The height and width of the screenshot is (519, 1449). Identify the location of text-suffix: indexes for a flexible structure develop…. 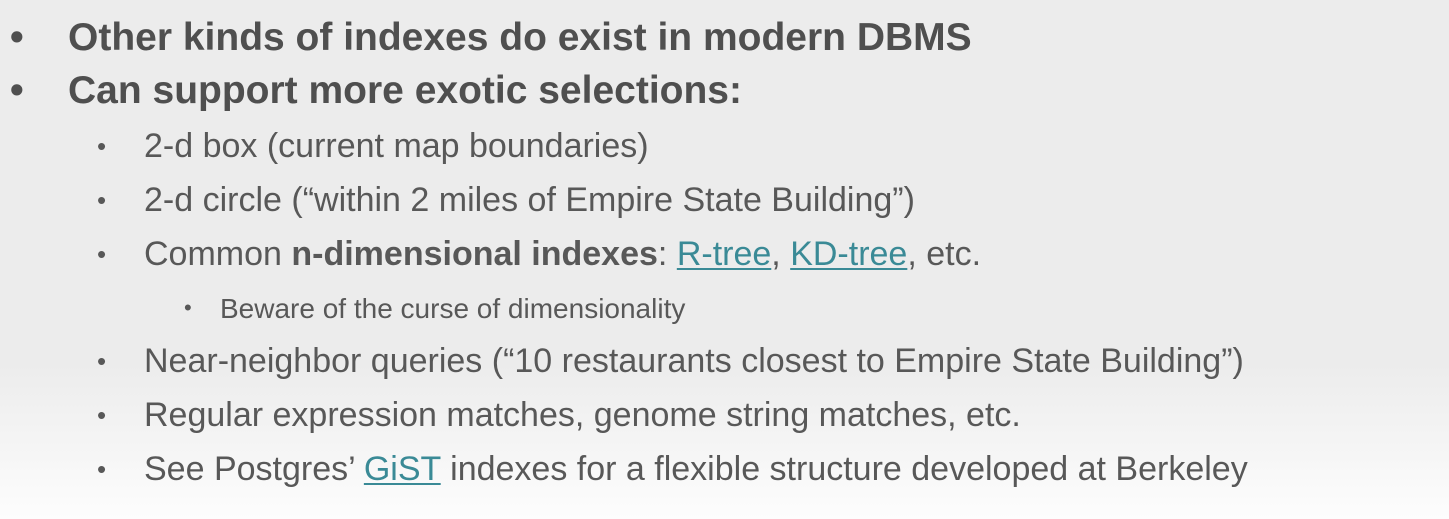
(844, 469).